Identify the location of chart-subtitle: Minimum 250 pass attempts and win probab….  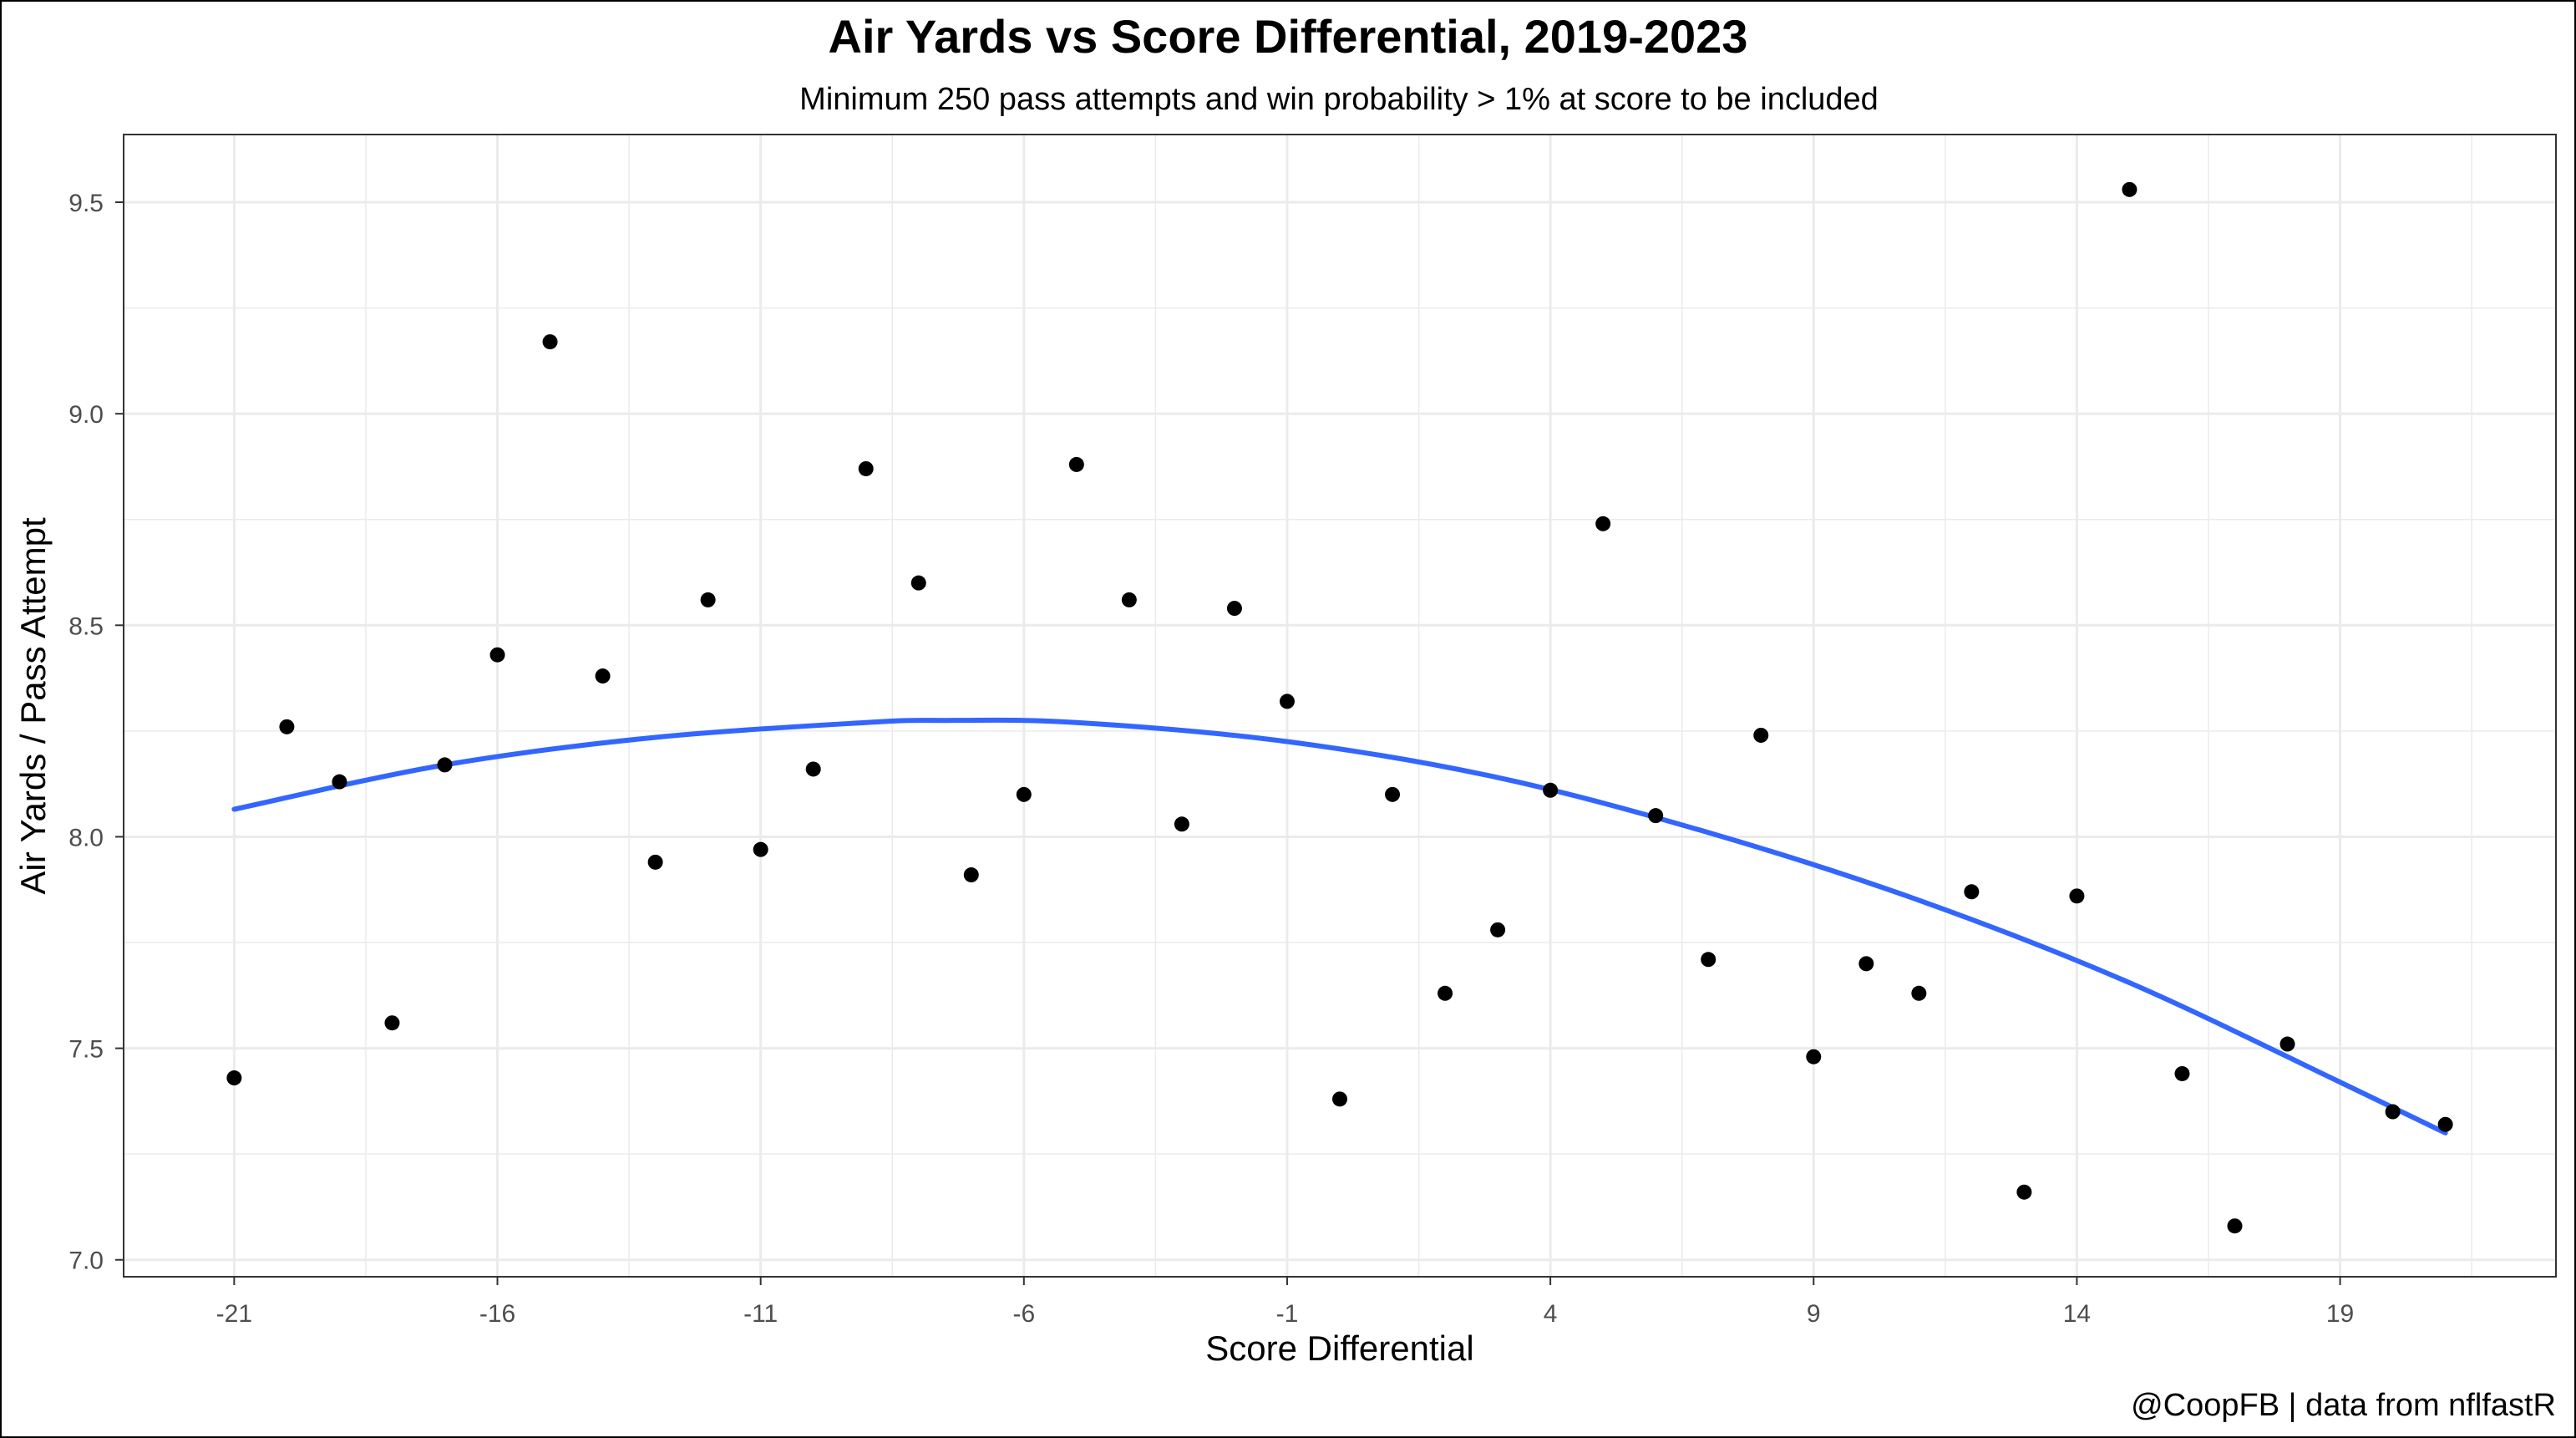
(1339, 99).